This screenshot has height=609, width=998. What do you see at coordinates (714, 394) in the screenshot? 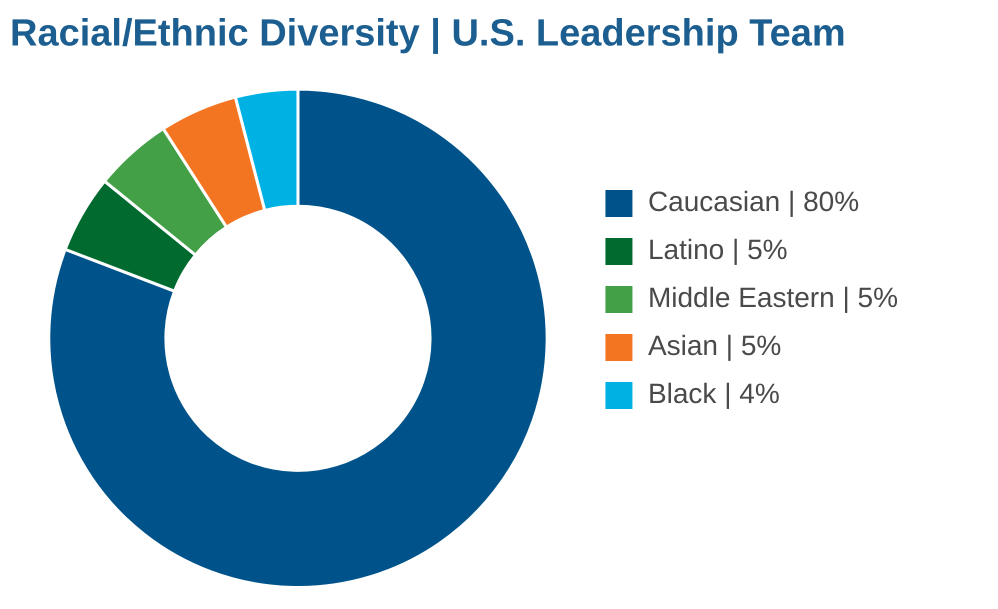
I see `legend-label: Black | 4%` at bounding box center [714, 394].